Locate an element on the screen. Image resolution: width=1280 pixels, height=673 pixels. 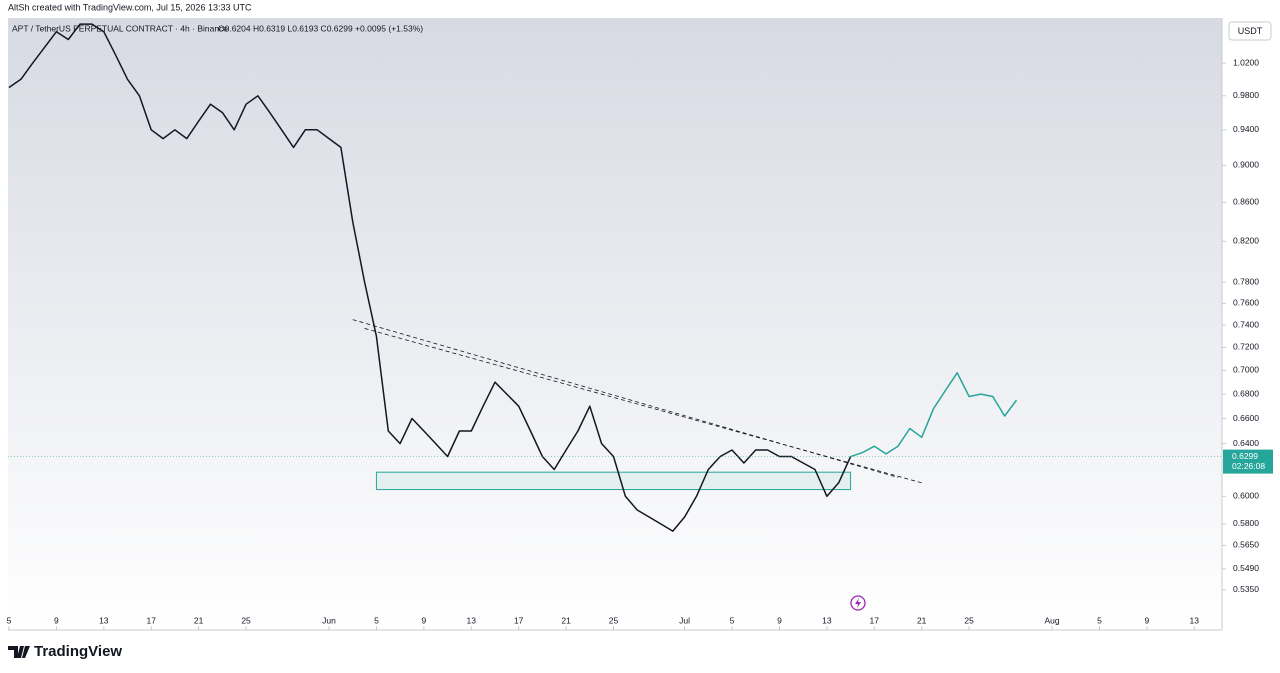
price-line is located at coordinates (934, 415).